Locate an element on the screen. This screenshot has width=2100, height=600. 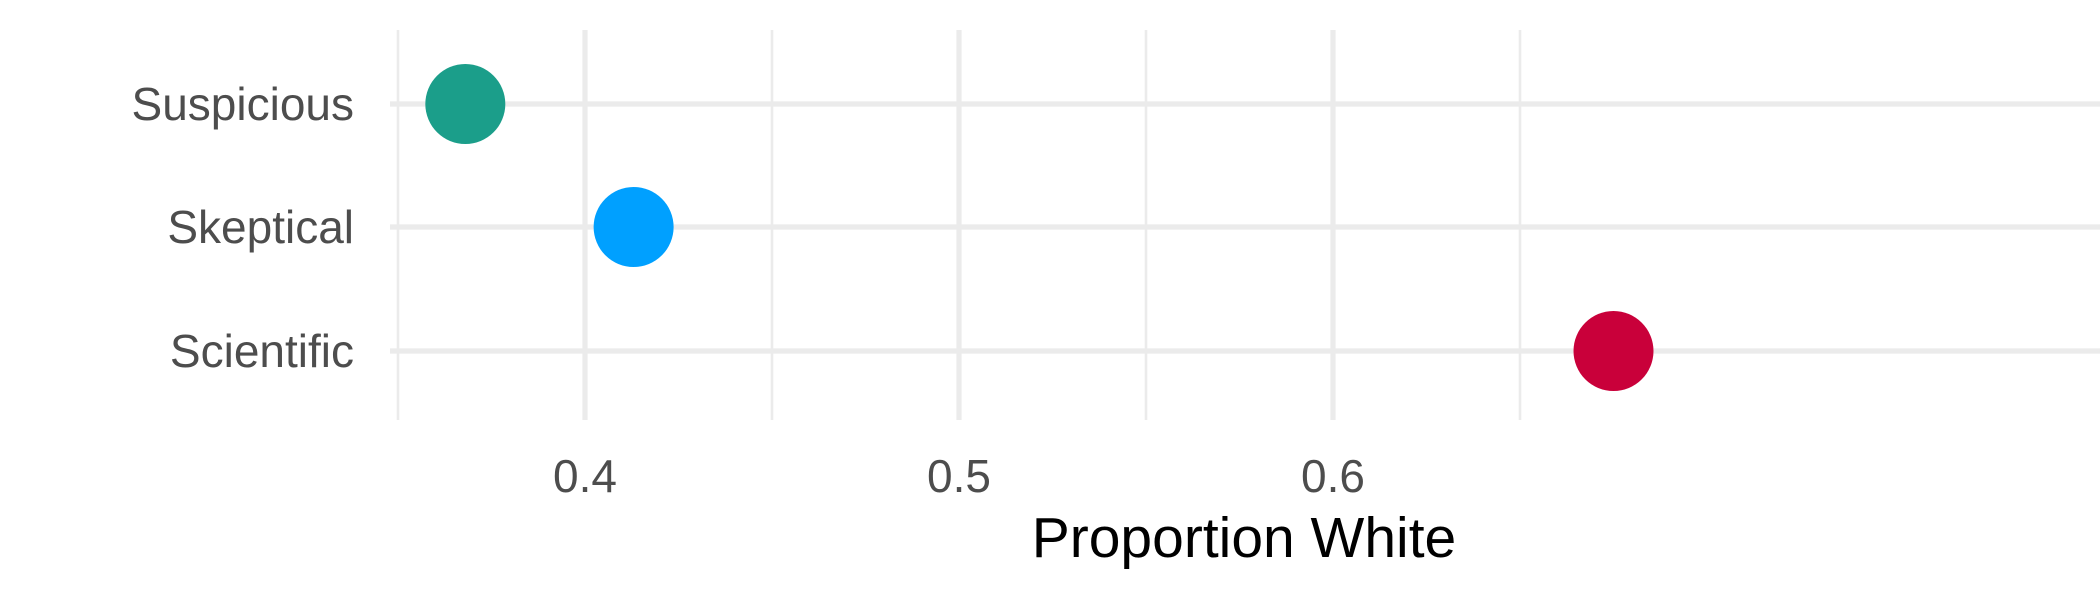
y-tick-label-2: Scientific is located at coordinates (262, 351).